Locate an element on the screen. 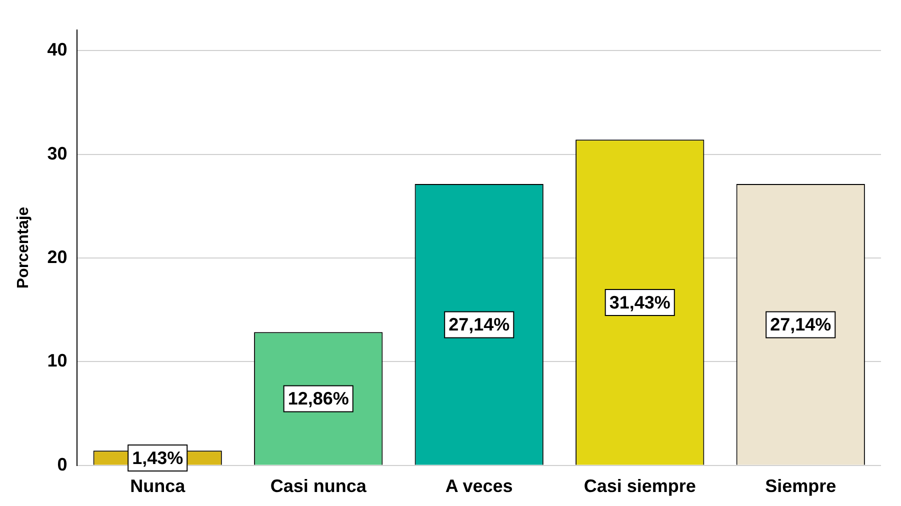  y-axis-title: Porcentaje is located at coordinates (23, 247).